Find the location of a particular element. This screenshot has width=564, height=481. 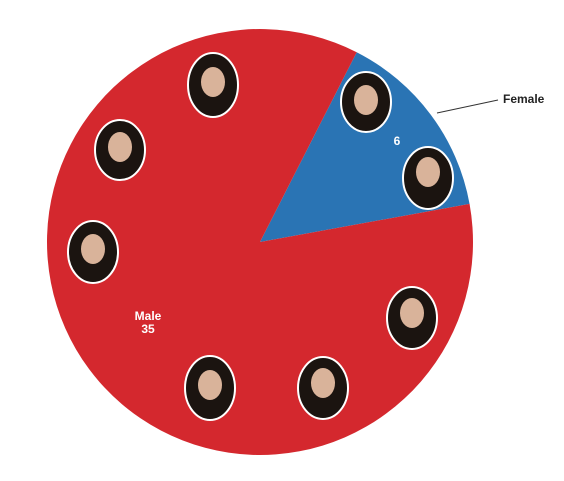

value-label: 35 is located at coordinates (148, 329).